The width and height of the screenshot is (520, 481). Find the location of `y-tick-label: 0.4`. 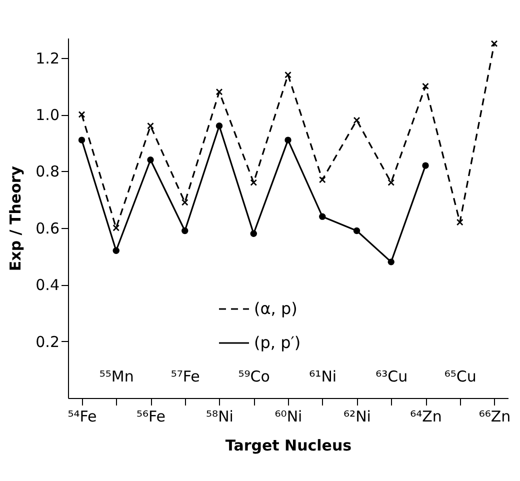

y-tick-label: 0.4 is located at coordinates (48, 285).